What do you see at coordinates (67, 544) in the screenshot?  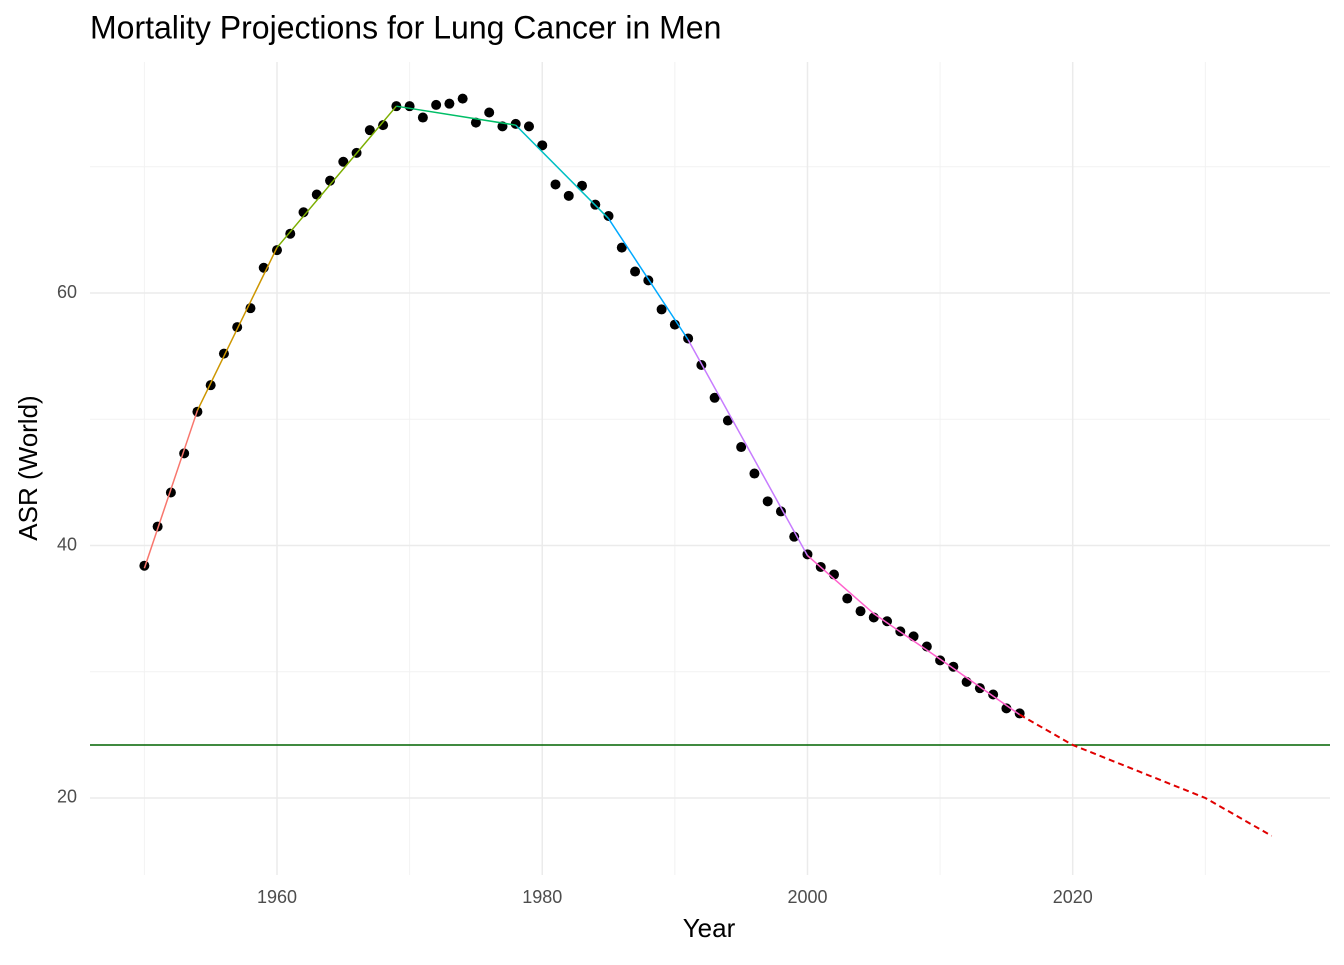 I see `y-tick-label: 40` at bounding box center [67, 544].